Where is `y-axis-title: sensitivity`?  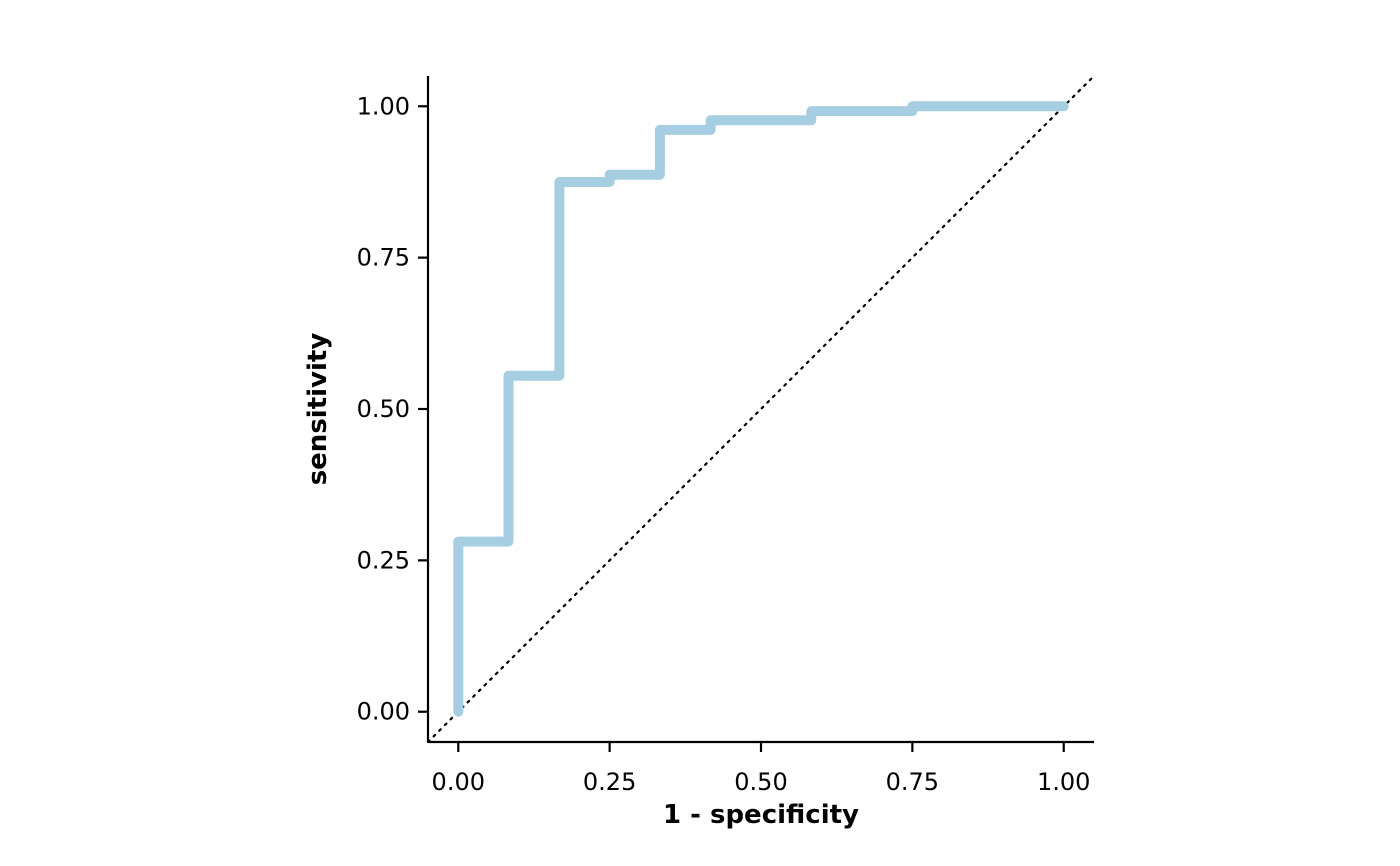
y-axis-title: sensitivity is located at coordinates (318, 409).